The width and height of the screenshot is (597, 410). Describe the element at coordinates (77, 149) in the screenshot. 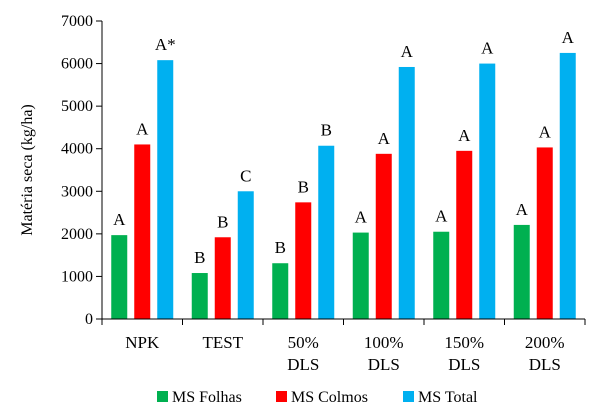

I see `y-tick-label: 4000` at that location.